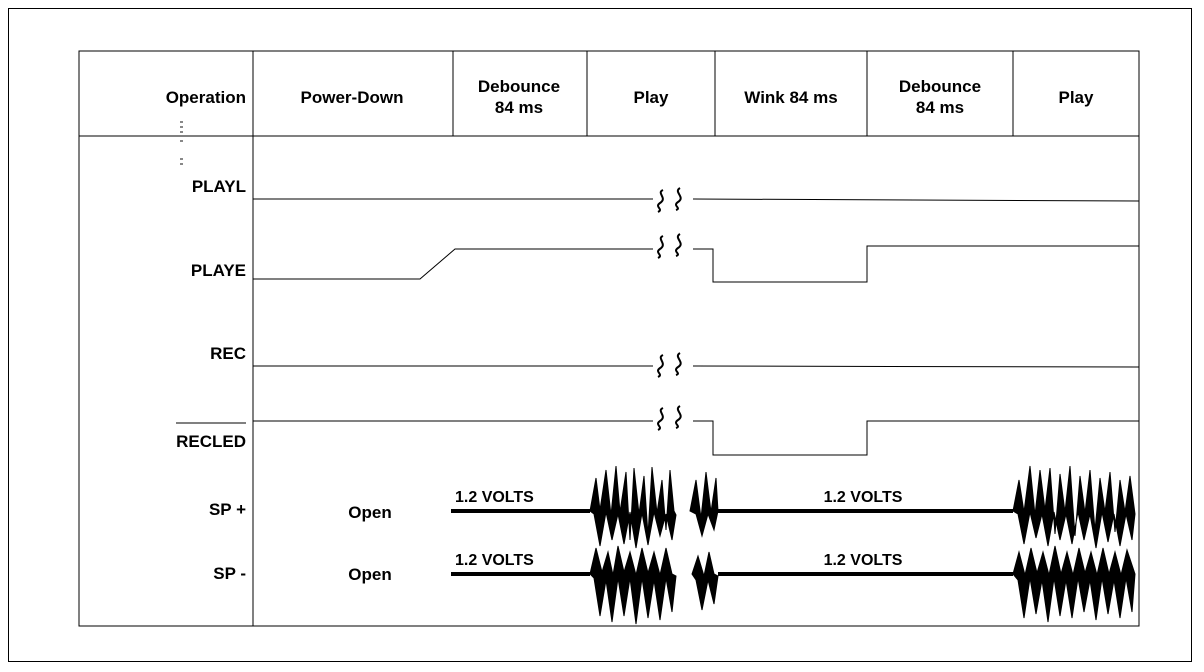 The width and height of the screenshot is (1204, 672). What do you see at coordinates (369, 574) in the screenshot?
I see `sp-minus-open: Open` at bounding box center [369, 574].